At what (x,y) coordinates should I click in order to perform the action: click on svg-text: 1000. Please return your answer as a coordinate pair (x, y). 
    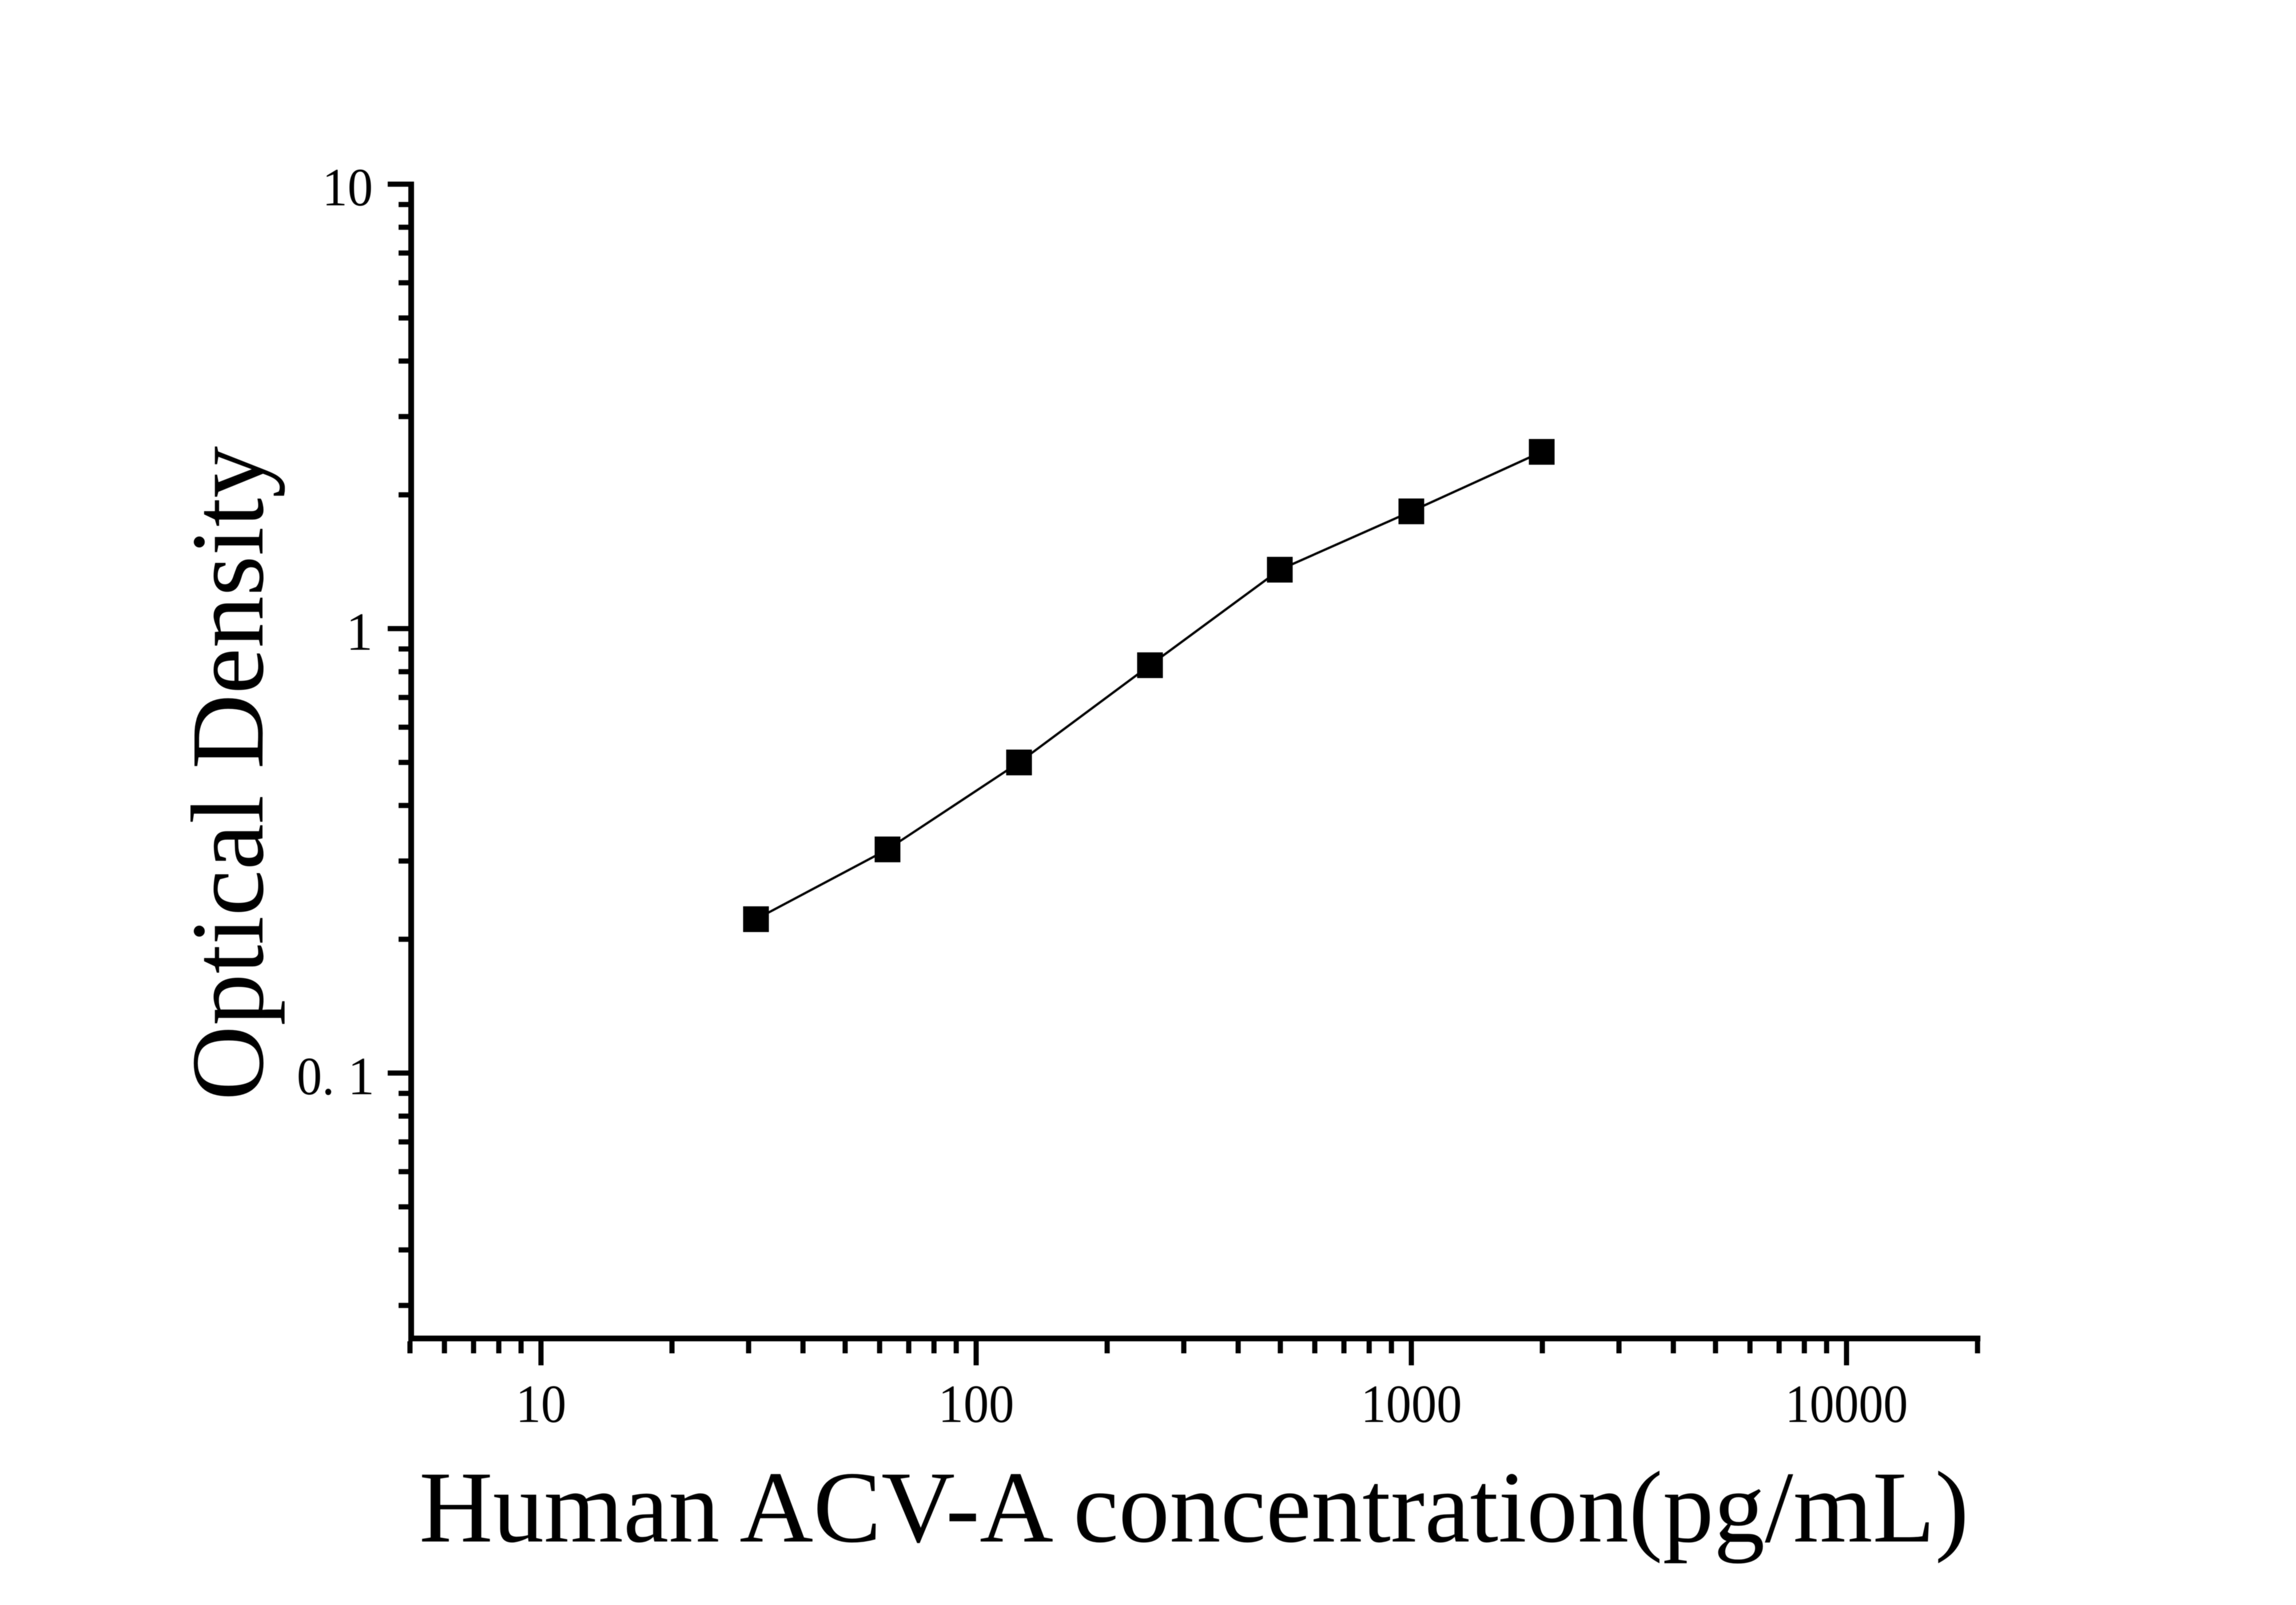
    Looking at the image, I should click on (1411, 1404).